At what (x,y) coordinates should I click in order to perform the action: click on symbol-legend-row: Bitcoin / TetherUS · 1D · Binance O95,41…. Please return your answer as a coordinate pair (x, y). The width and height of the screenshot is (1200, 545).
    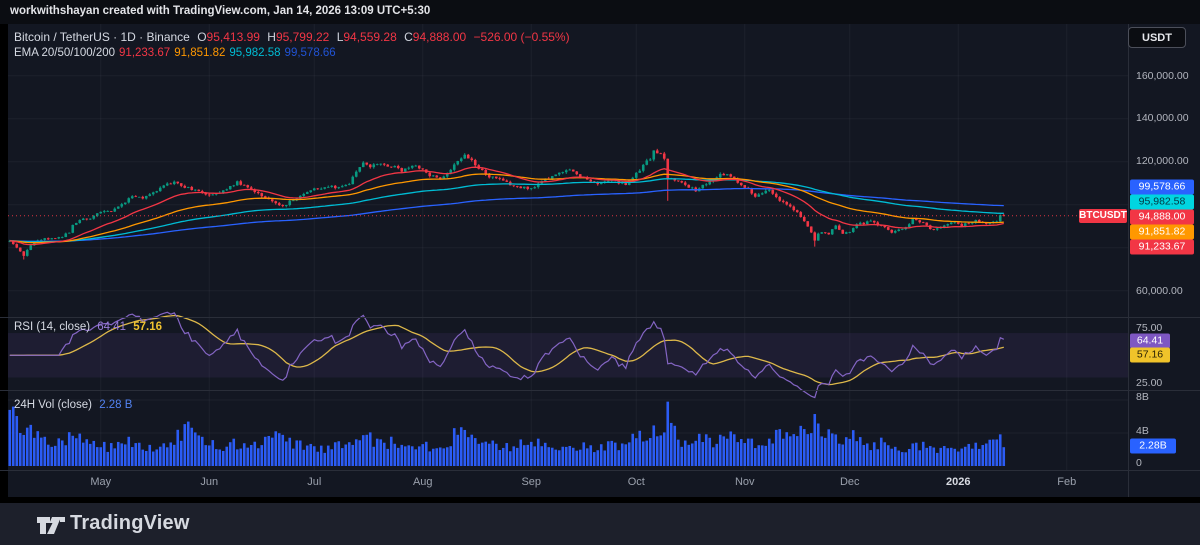
    Looking at the image, I should click on (294, 37).